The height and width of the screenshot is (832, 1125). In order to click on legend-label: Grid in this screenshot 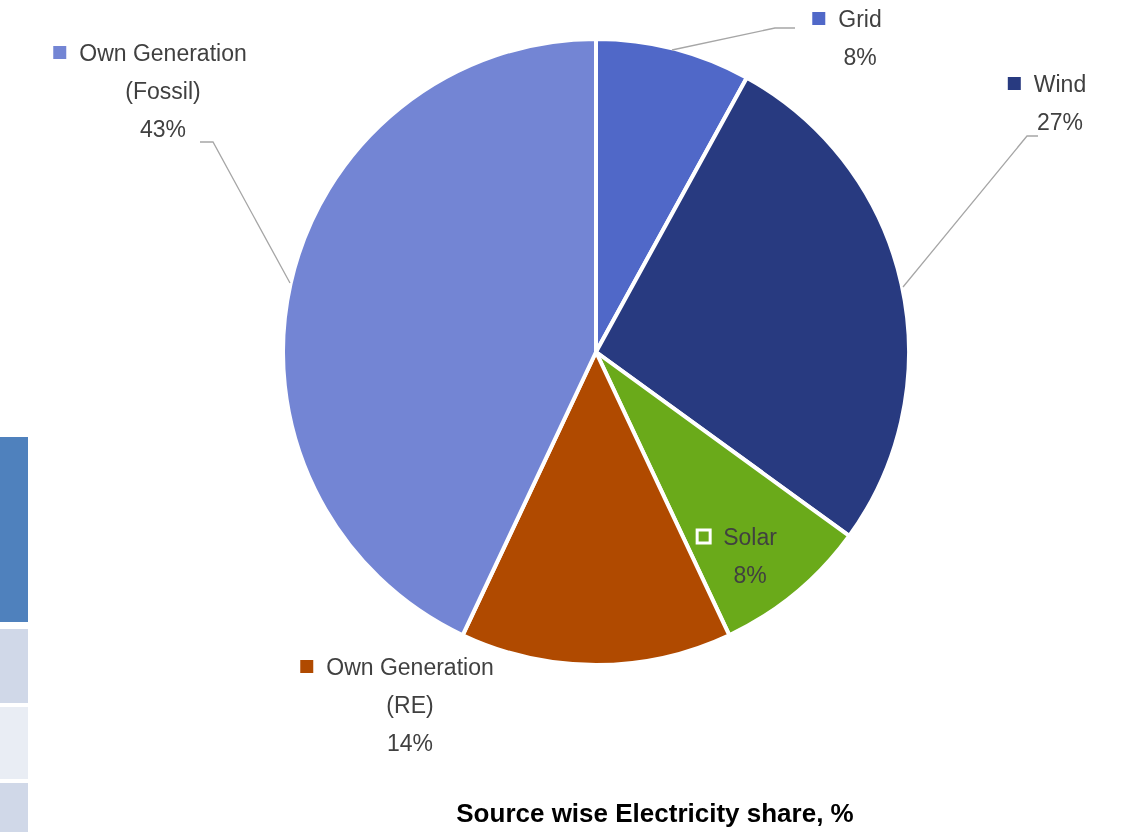, I will do `click(860, 19)`.